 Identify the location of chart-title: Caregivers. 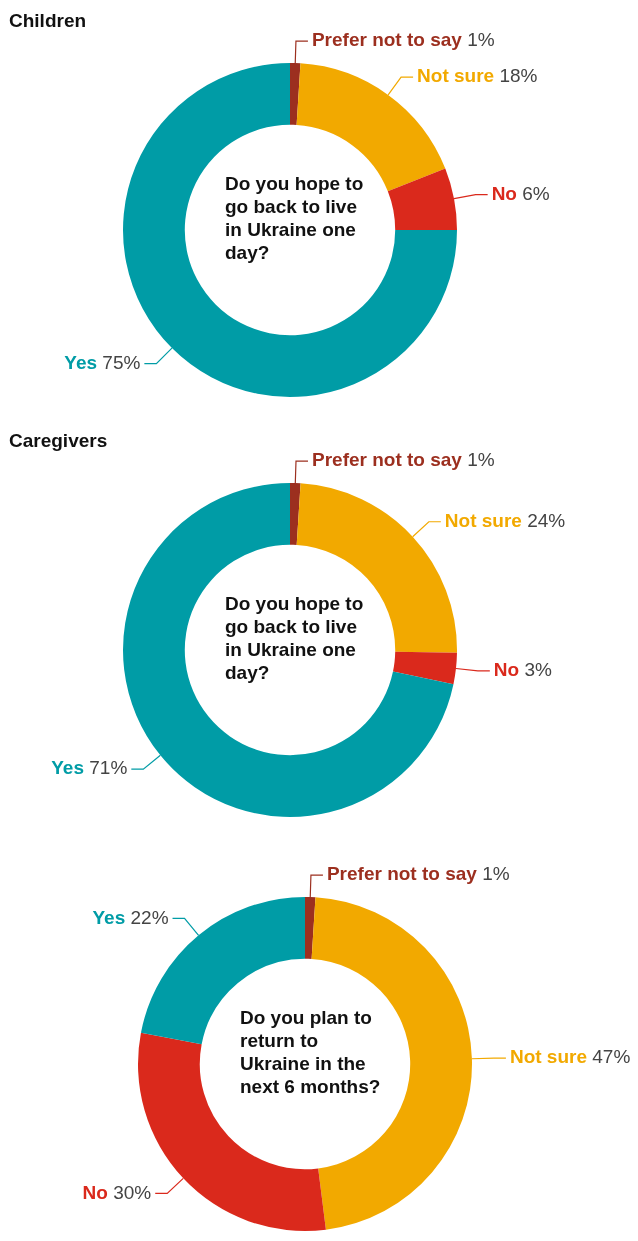
(58, 441).